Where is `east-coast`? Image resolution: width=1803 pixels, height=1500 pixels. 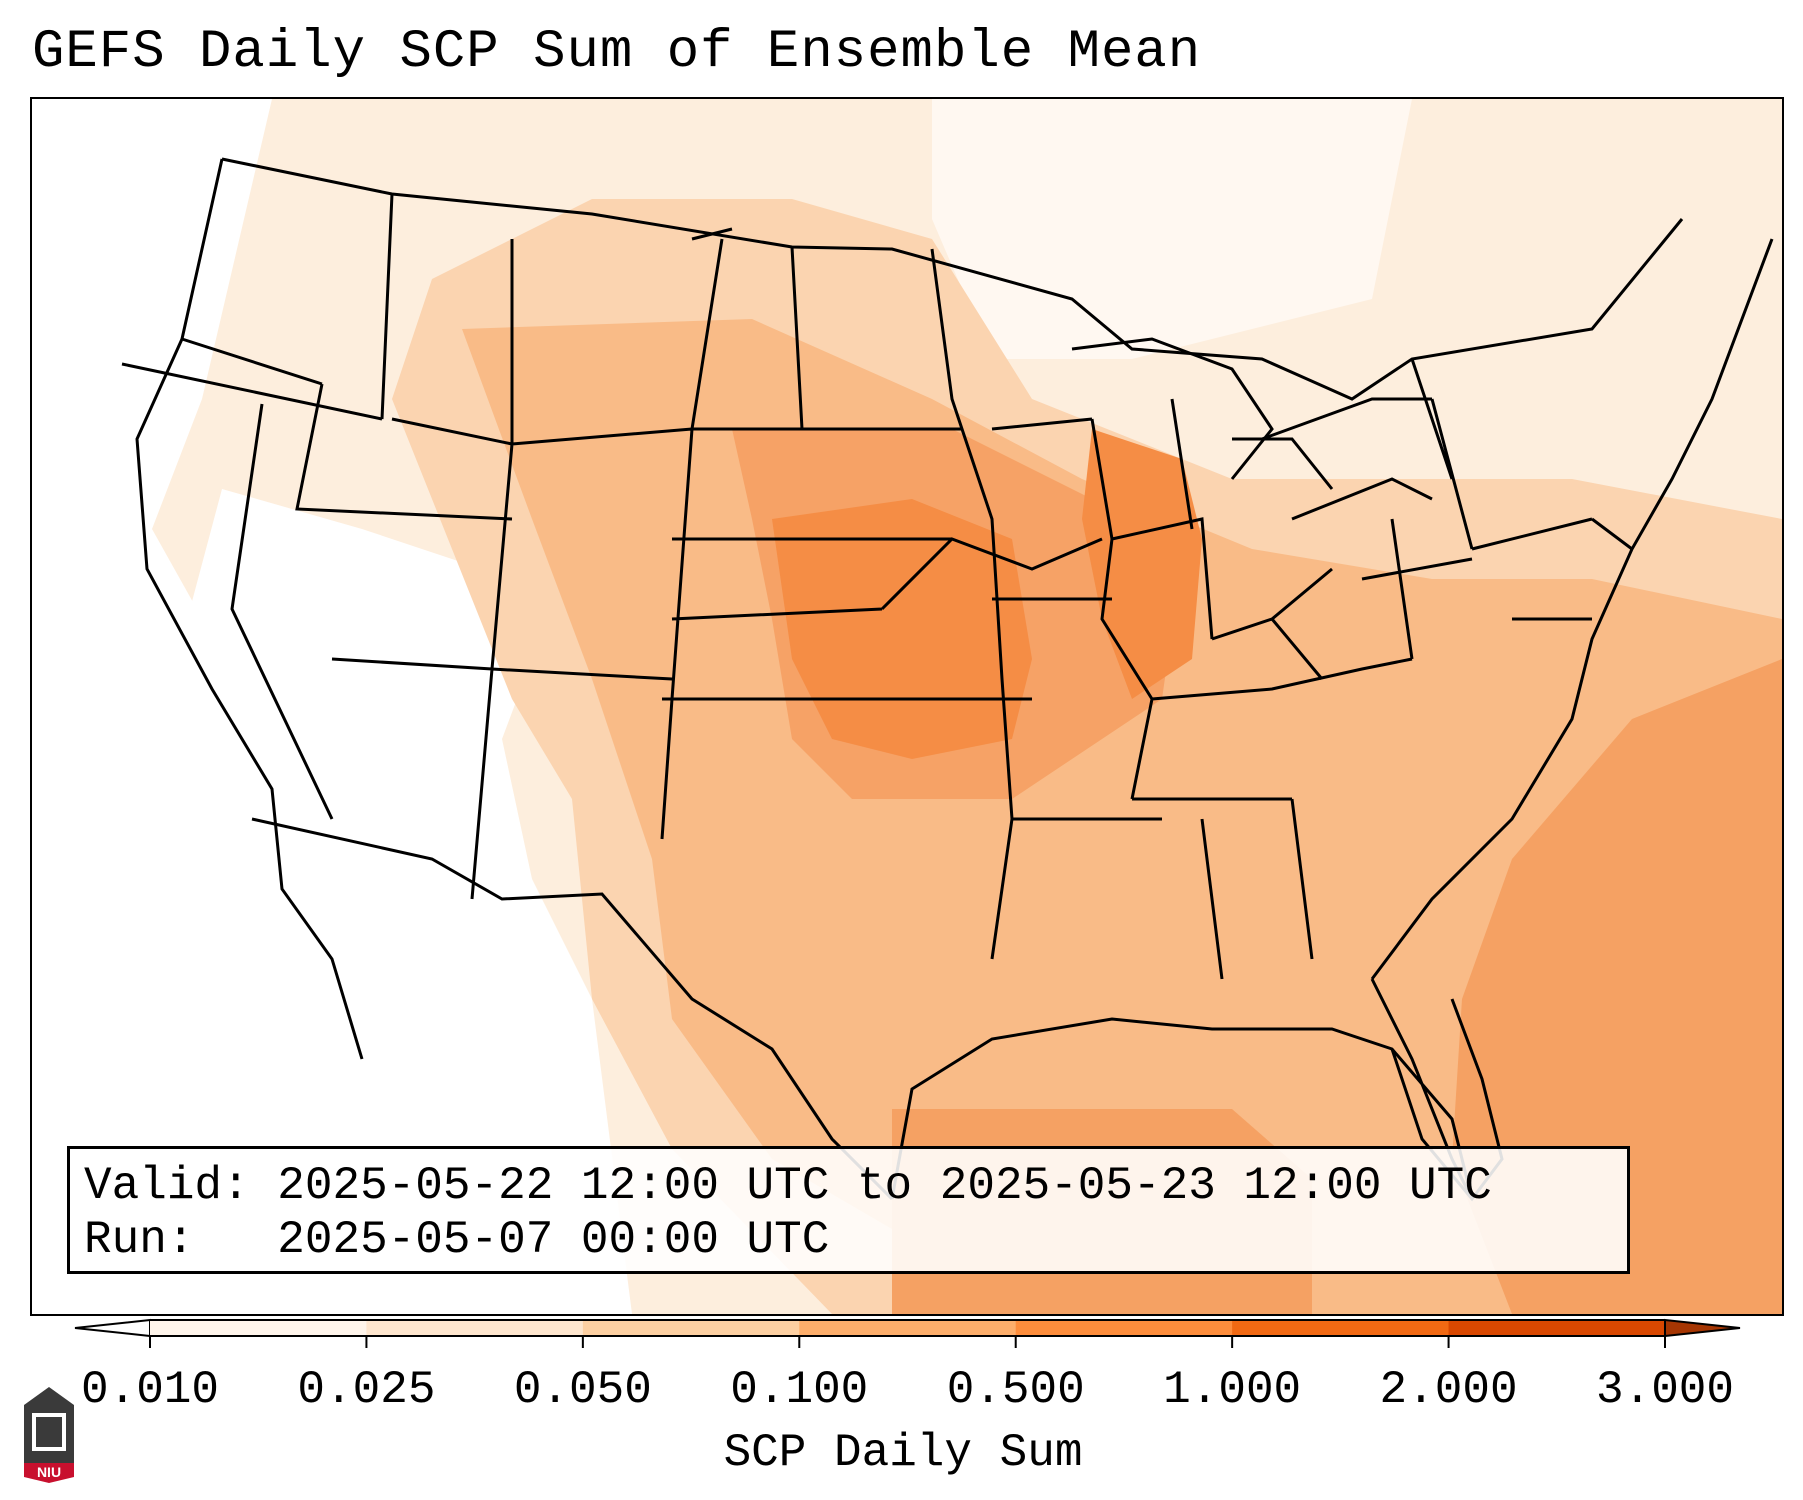 east-coast is located at coordinates (1572, 609).